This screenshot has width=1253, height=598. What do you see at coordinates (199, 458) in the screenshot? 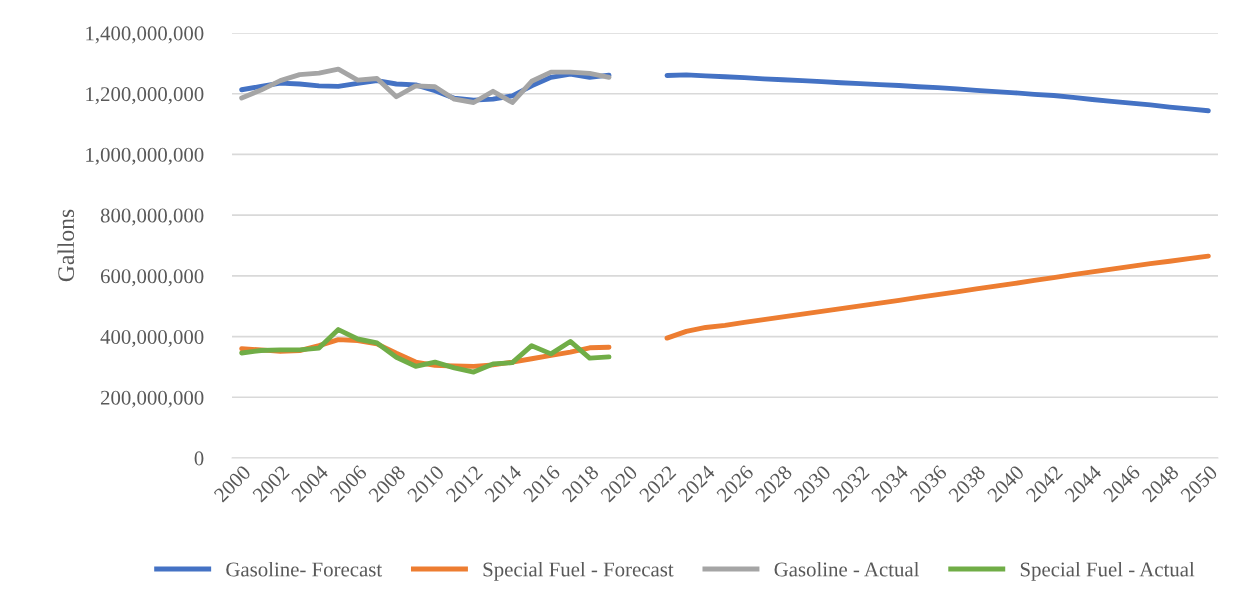
I see `y-tick-label: 0` at bounding box center [199, 458].